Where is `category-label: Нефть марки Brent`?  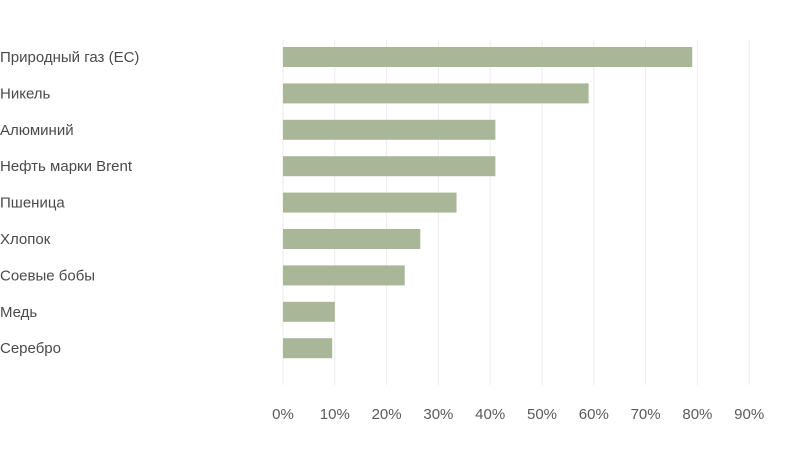
category-label: Нефть марки Brent is located at coordinates (66, 166).